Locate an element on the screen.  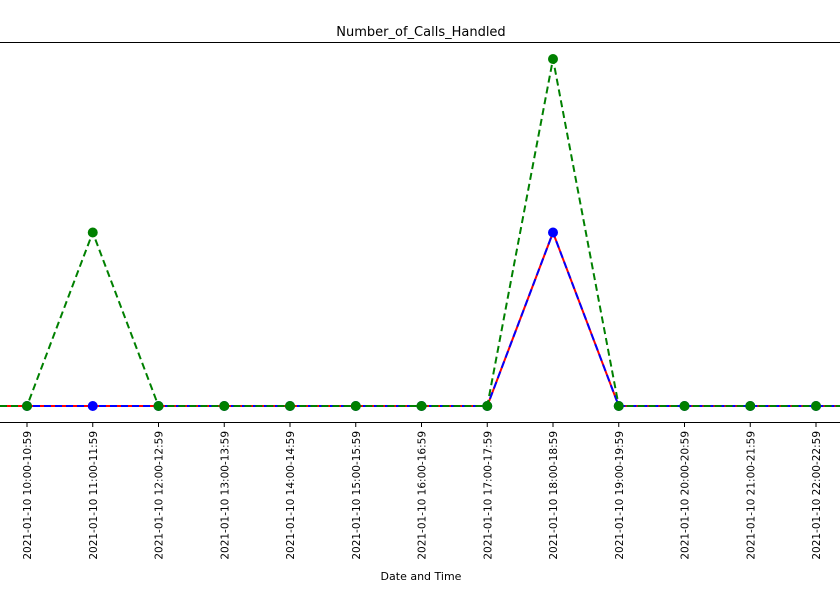
x-tick-label: 2021-01-10 16:00-16:59 is located at coordinates (423, 495).